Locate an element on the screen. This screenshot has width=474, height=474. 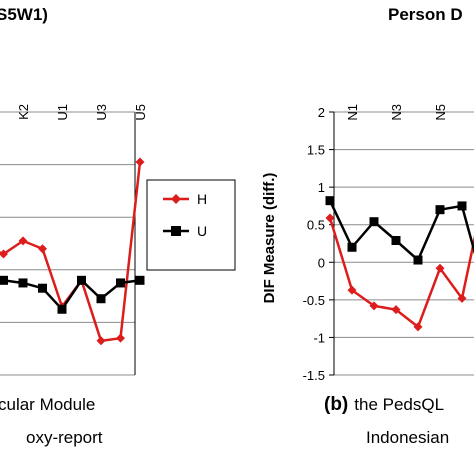
legend-h-label: H is located at coordinates (202, 199).